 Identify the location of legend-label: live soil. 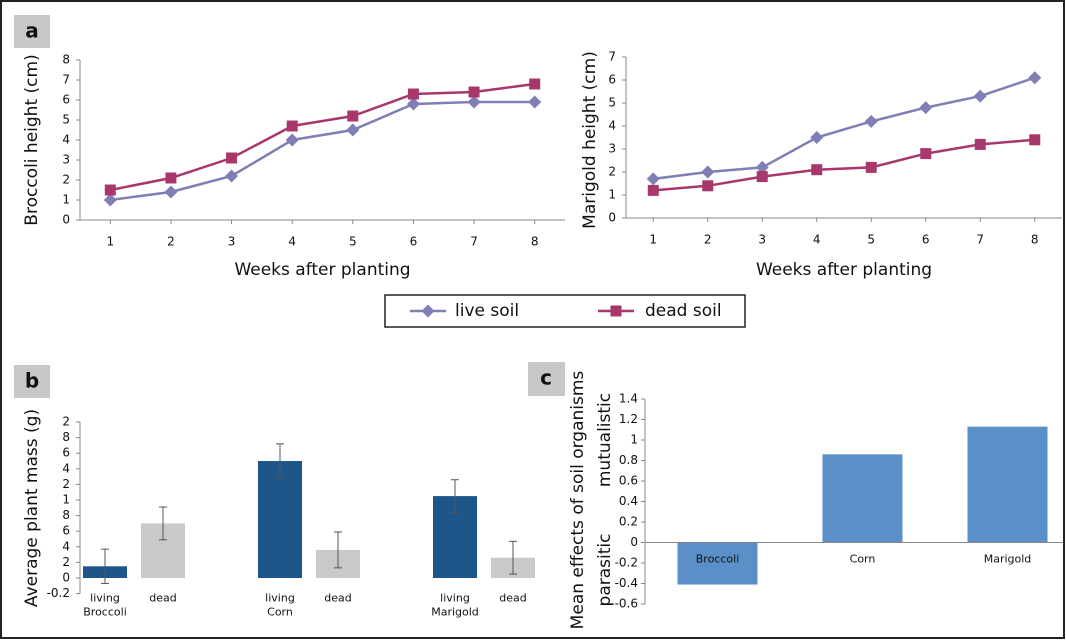
(487, 311).